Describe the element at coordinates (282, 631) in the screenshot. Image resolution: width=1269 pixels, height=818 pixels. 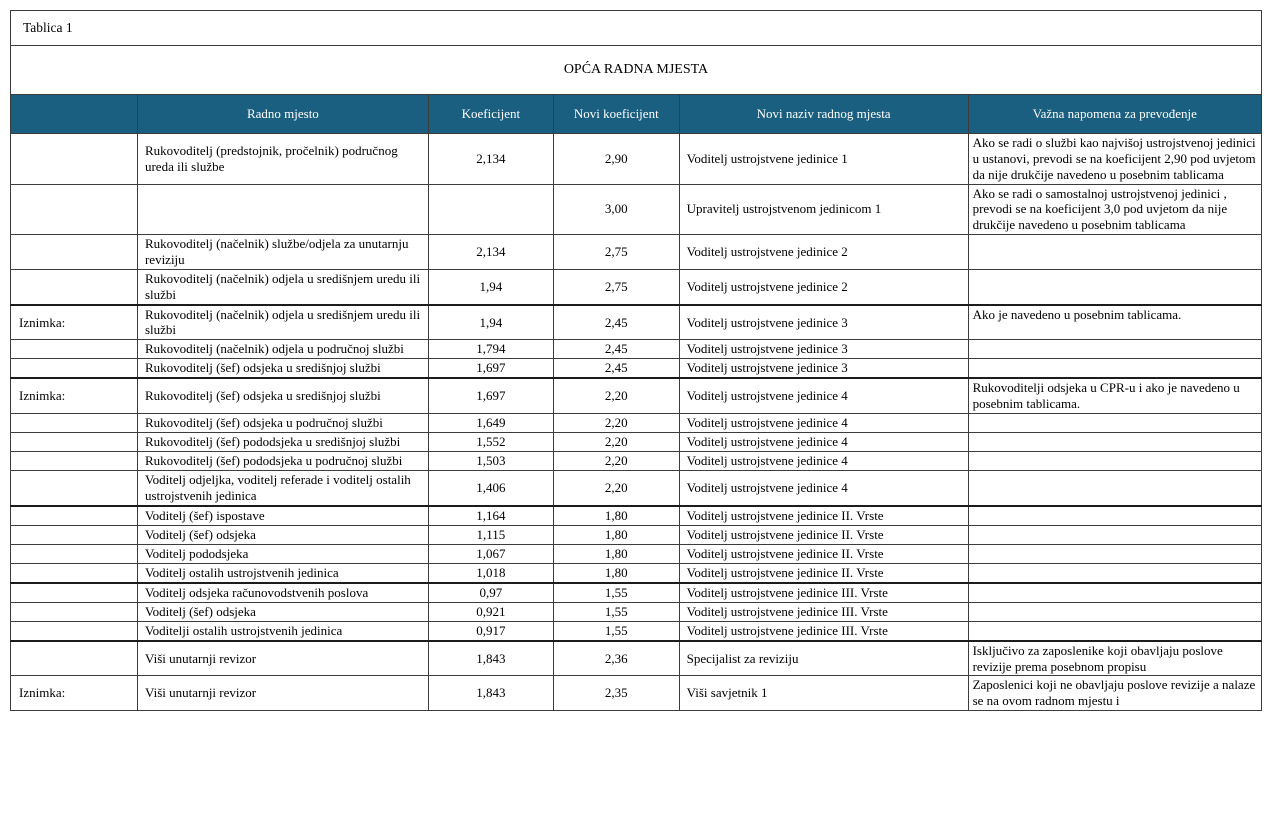
I see `cell-job: Voditelji ostalih ustrojstvenih jedinica` at that location.